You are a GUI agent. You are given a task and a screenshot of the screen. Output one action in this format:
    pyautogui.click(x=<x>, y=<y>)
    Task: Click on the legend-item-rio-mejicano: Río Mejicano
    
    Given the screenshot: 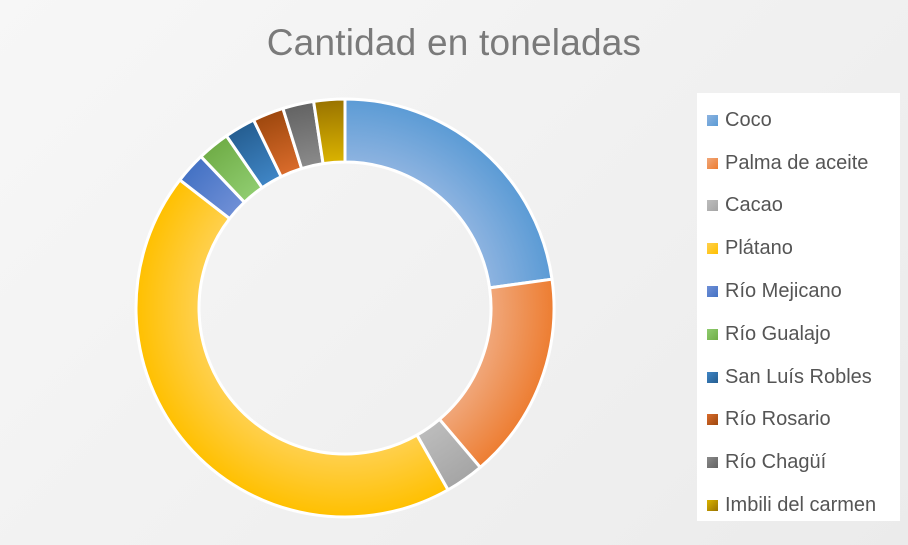 What is the action you would take?
    pyautogui.click(x=798, y=291)
    